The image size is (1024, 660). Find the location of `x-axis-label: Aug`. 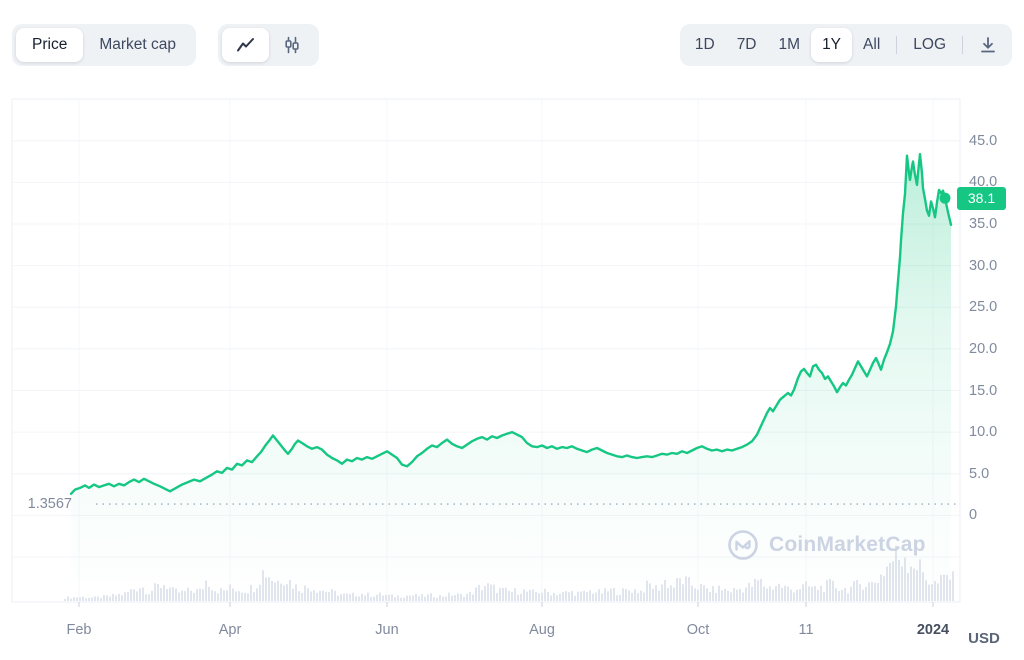

x-axis-label: Aug is located at coordinates (542, 630).